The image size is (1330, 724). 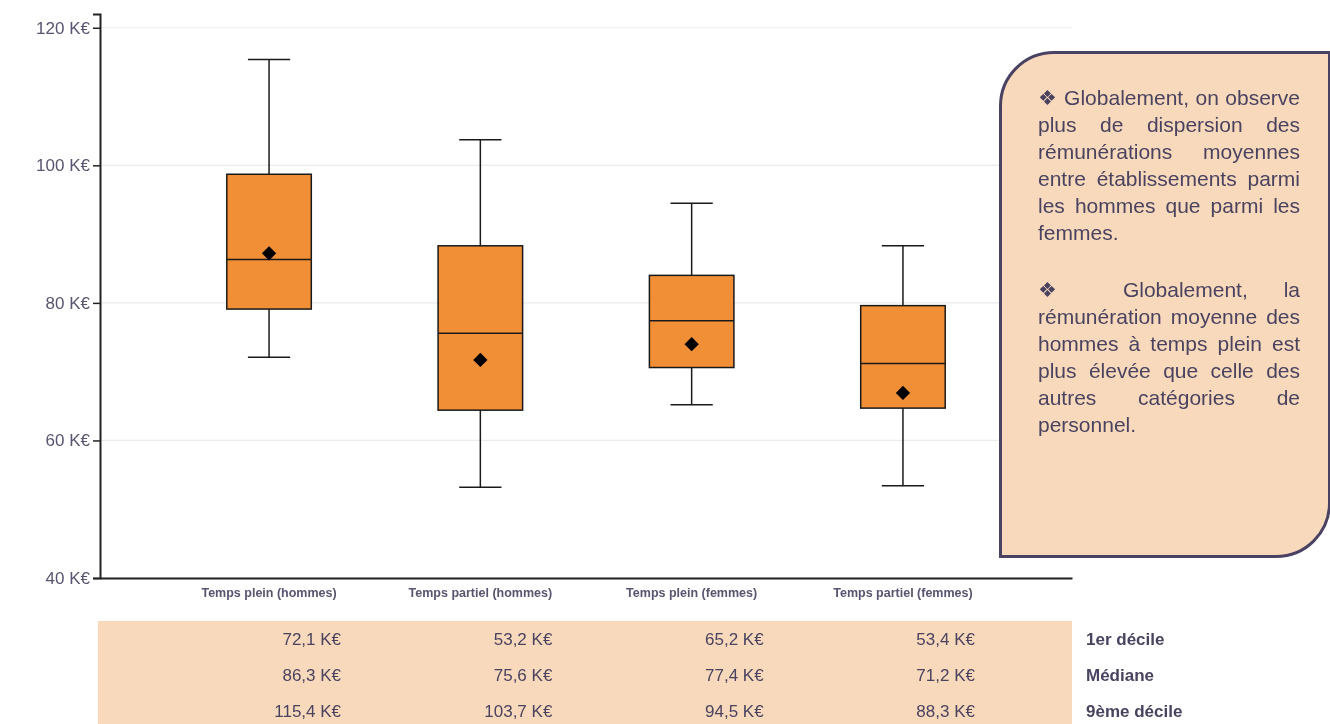 What do you see at coordinates (518, 711) in the screenshot?
I see `text: 103,7 K€` at bounding box center [518, 711].